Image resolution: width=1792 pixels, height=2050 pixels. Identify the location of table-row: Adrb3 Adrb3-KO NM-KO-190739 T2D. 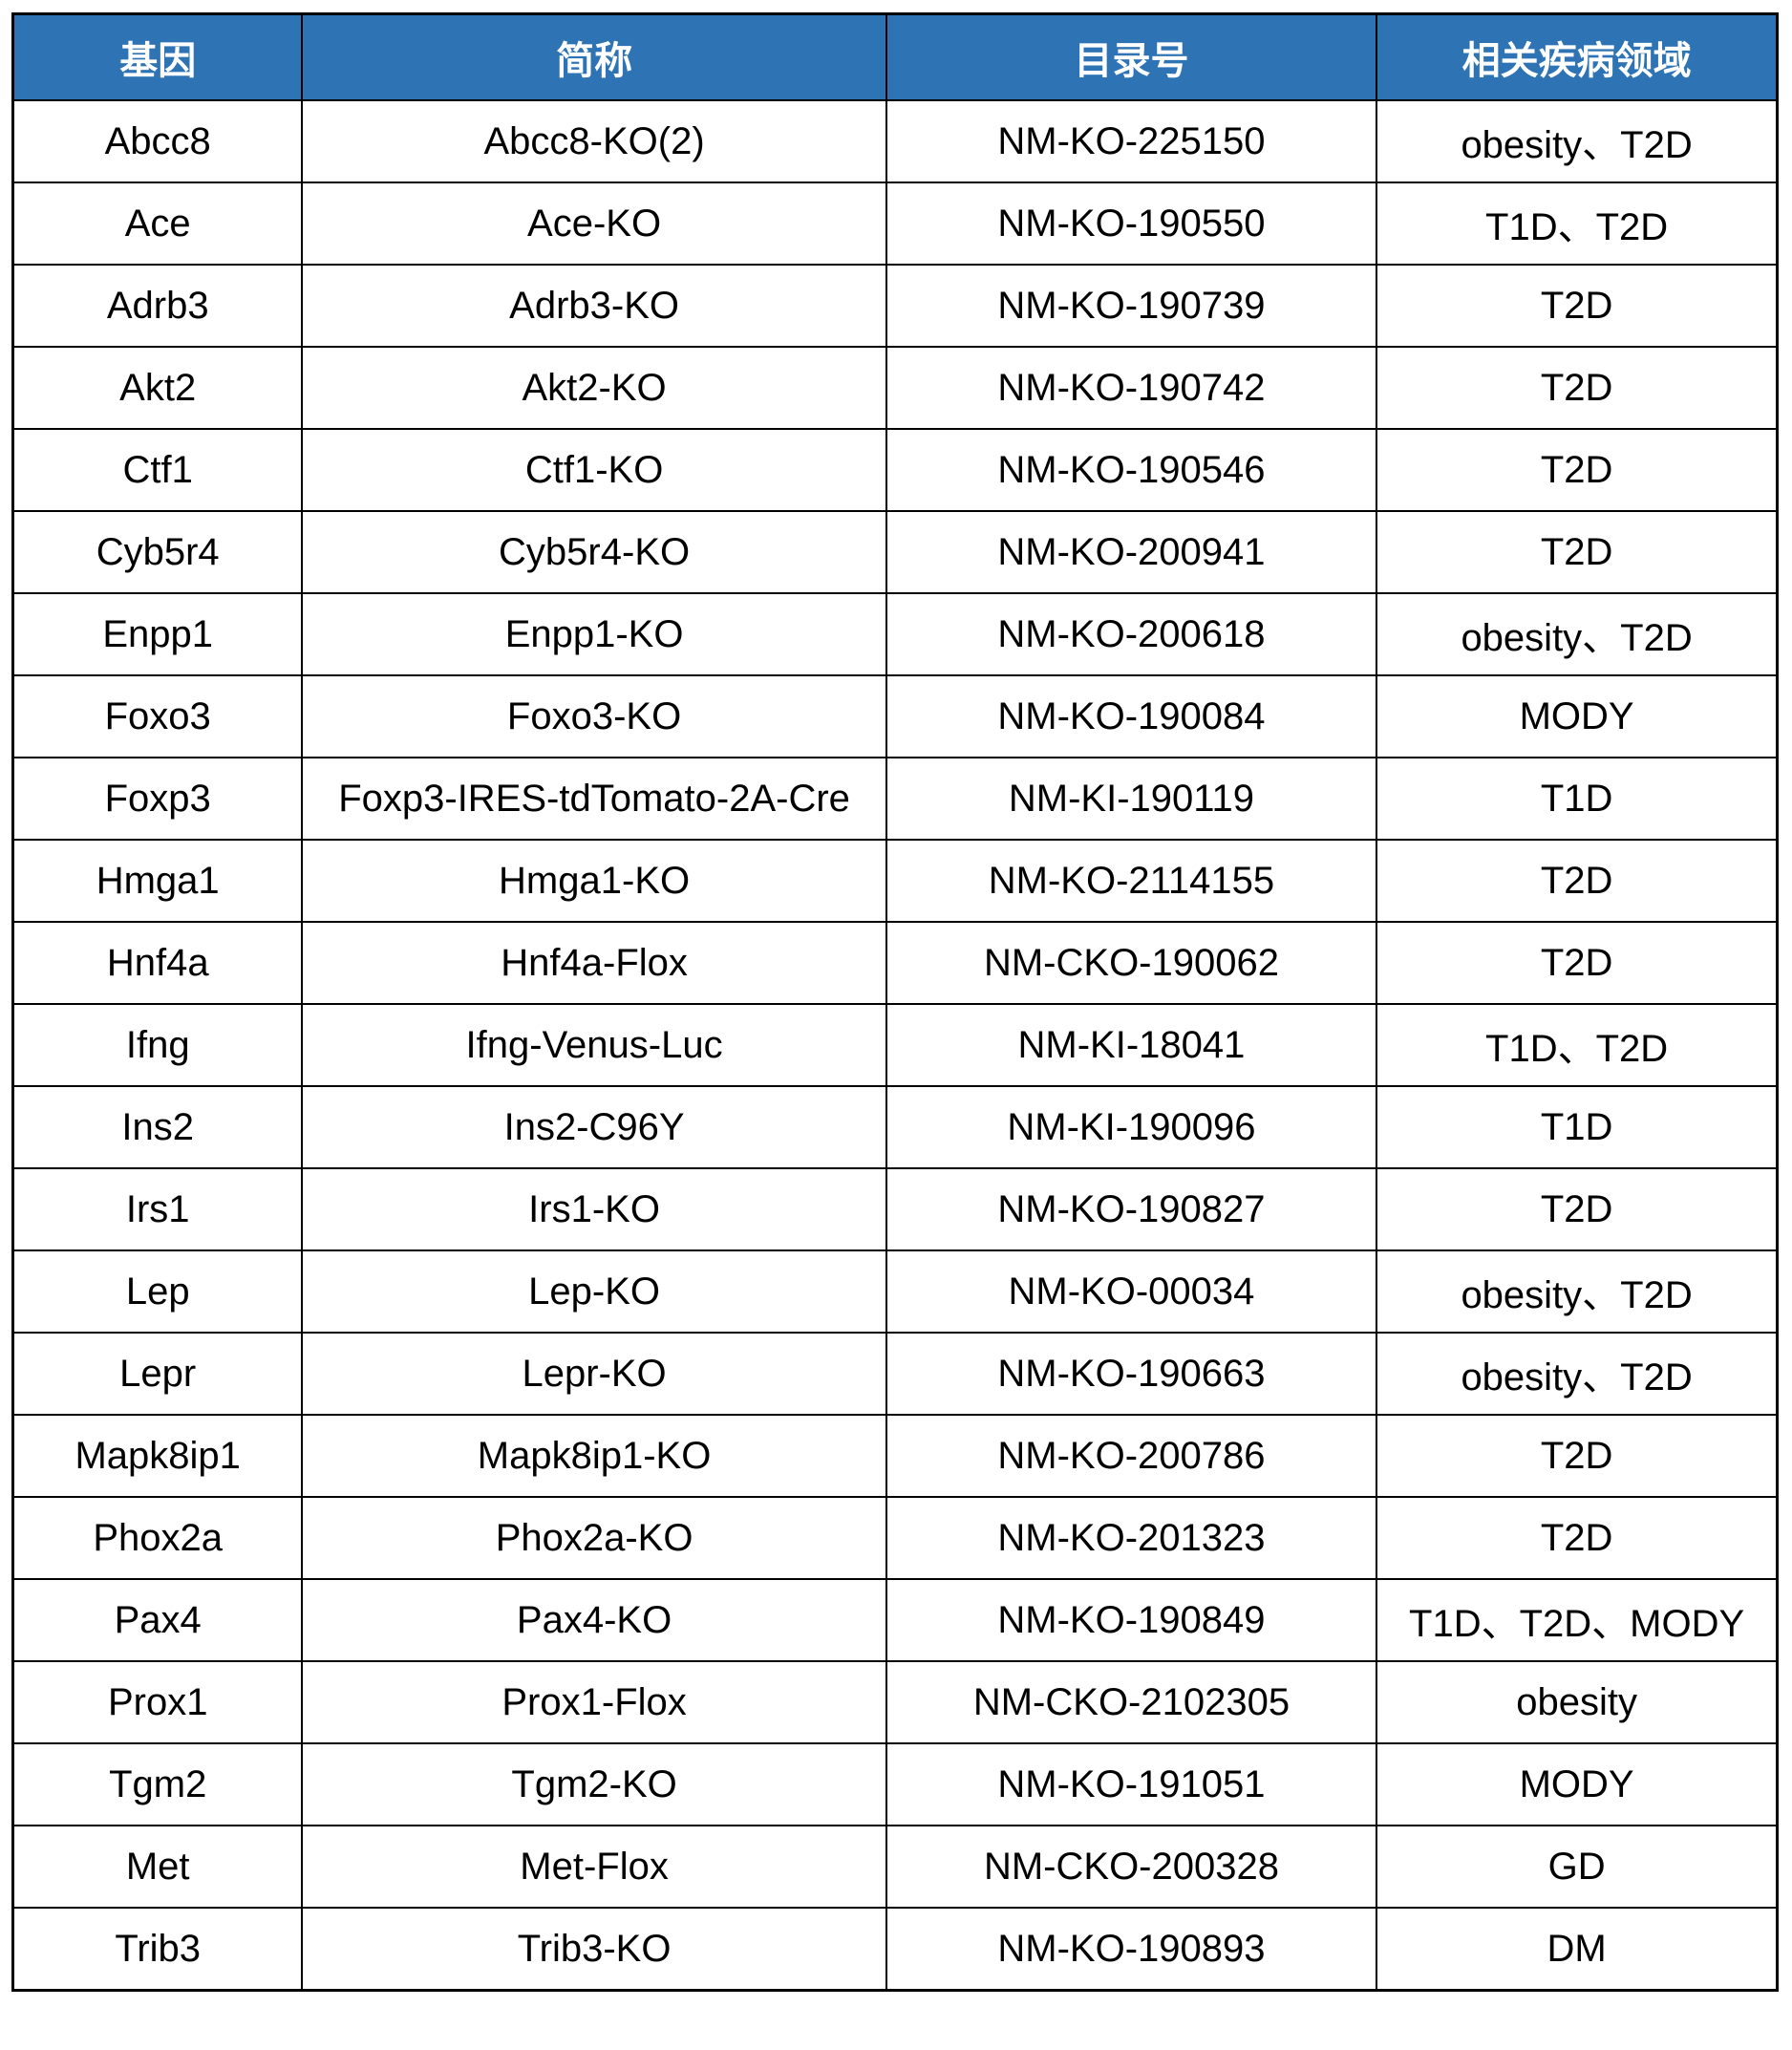
(895, 306).